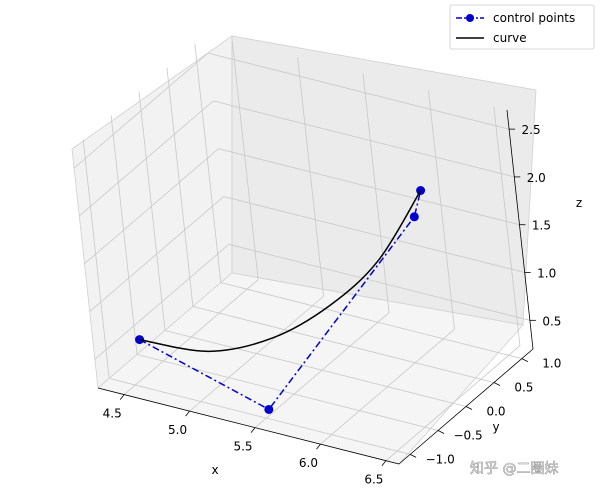  I want to click on y-tick-label: −1.0, so click(440, 459).